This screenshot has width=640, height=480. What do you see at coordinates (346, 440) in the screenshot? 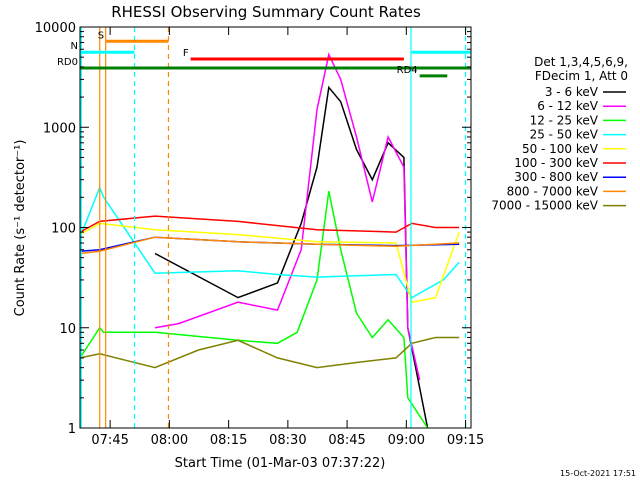
I see `x-tick-label-4: 08:45` at bounding box center [346, 440].